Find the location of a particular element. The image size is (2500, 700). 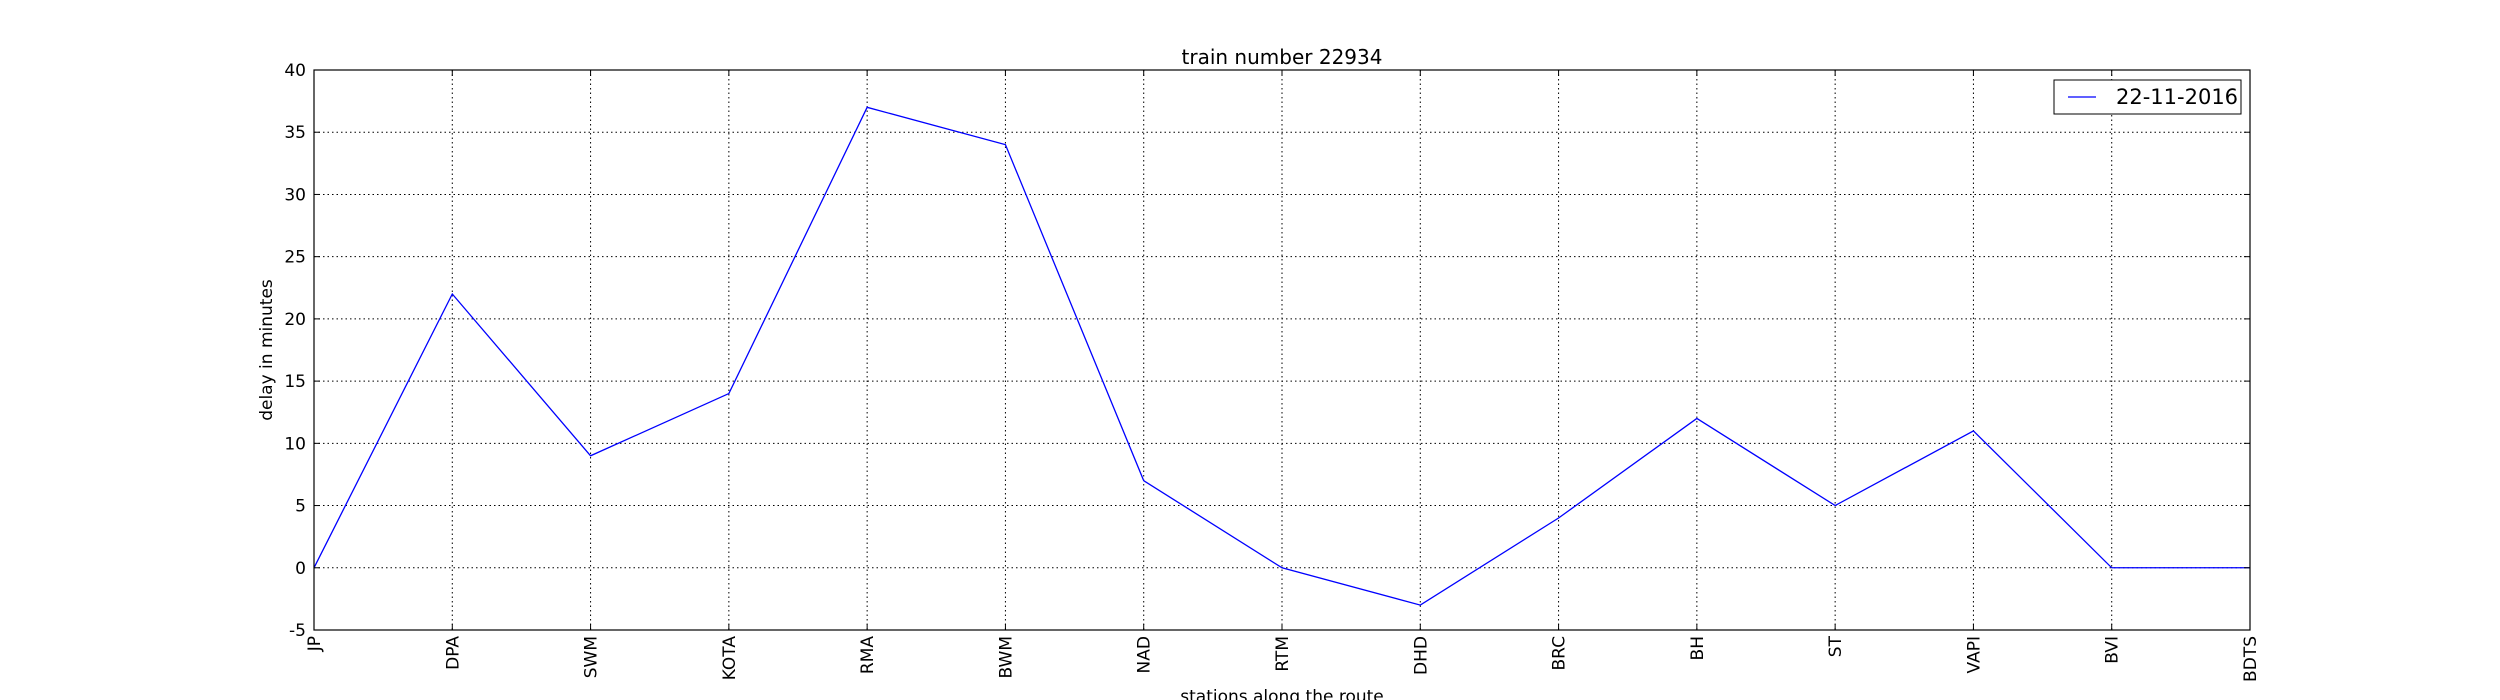

y-tick-label: 10 is located at coordinates (295, 444).